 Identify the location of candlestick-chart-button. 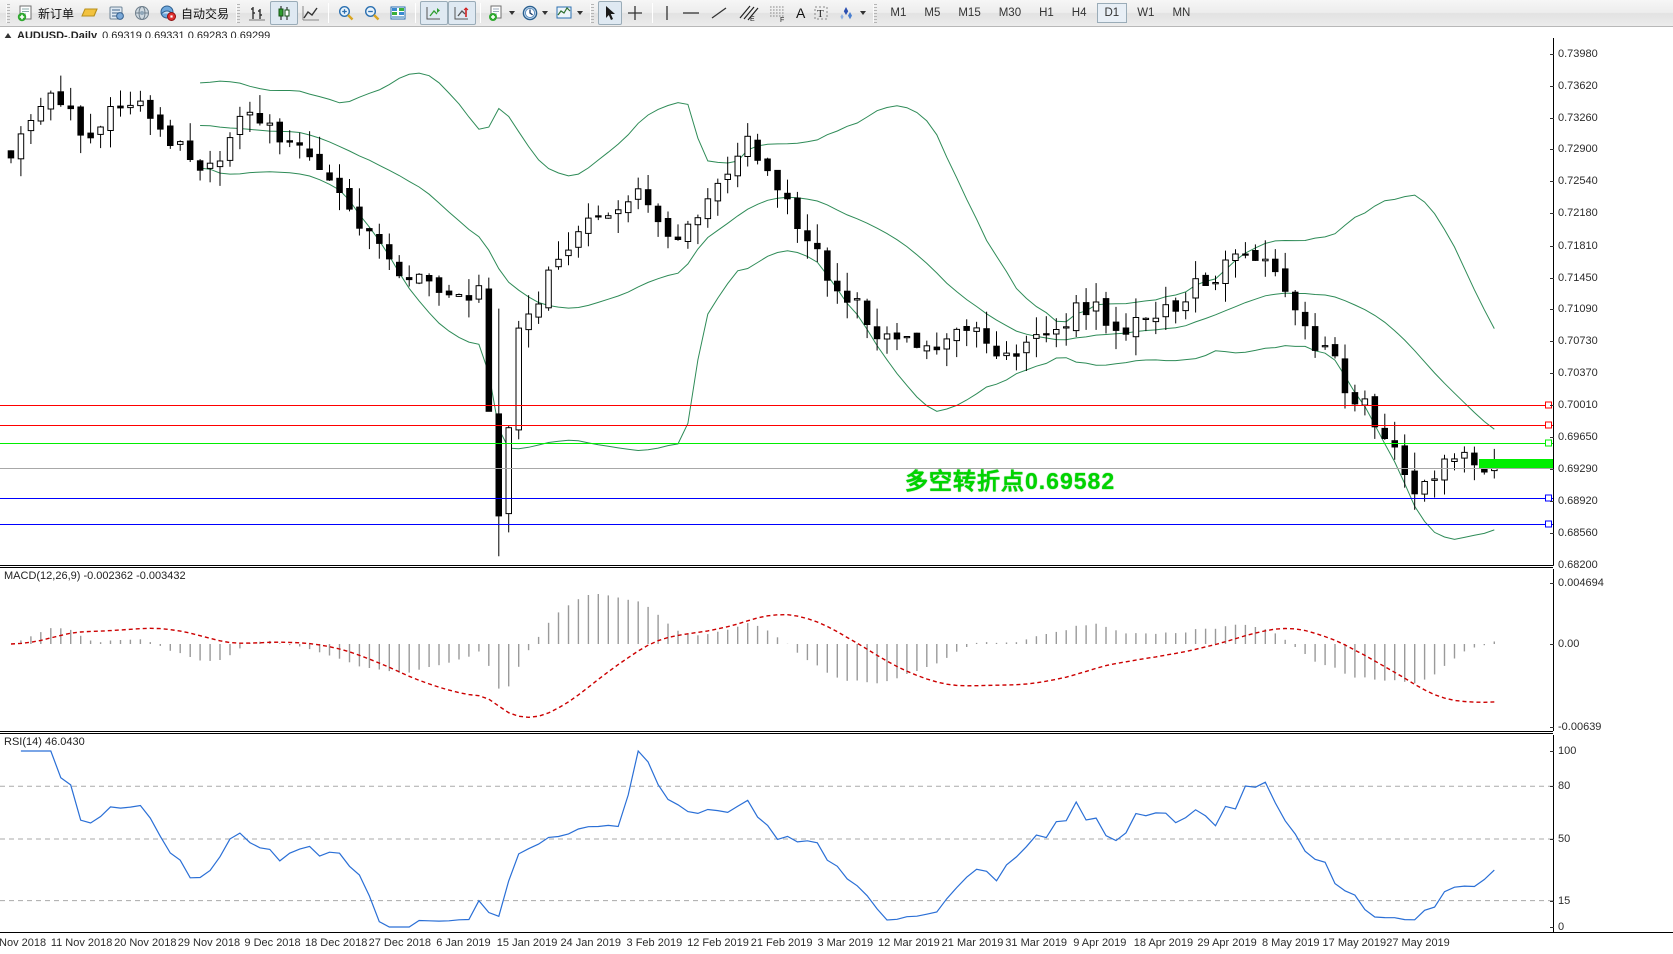
(284, 13).